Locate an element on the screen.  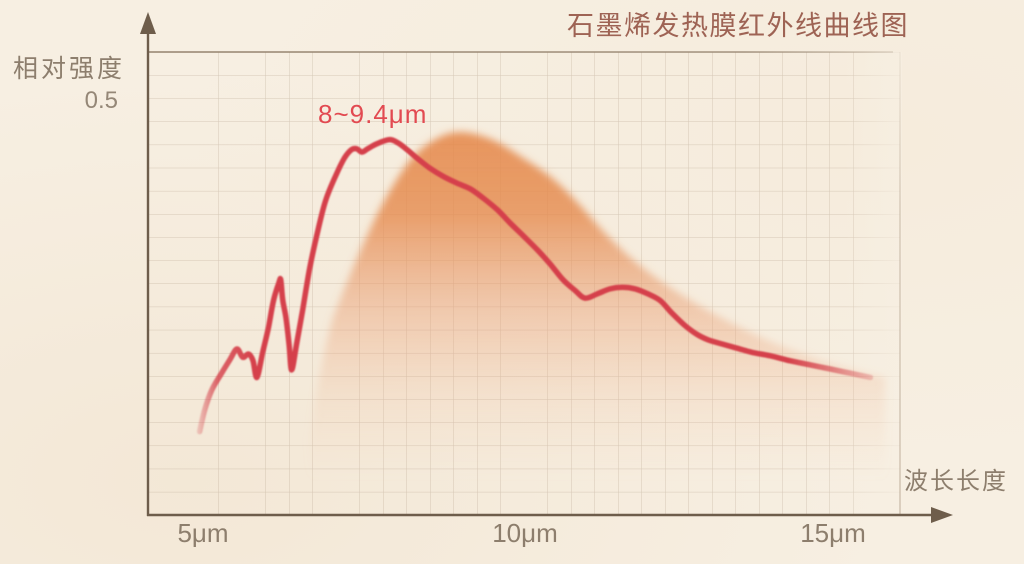
y-axis-tick-label: 0.5 is located at coordinates (101, 100).